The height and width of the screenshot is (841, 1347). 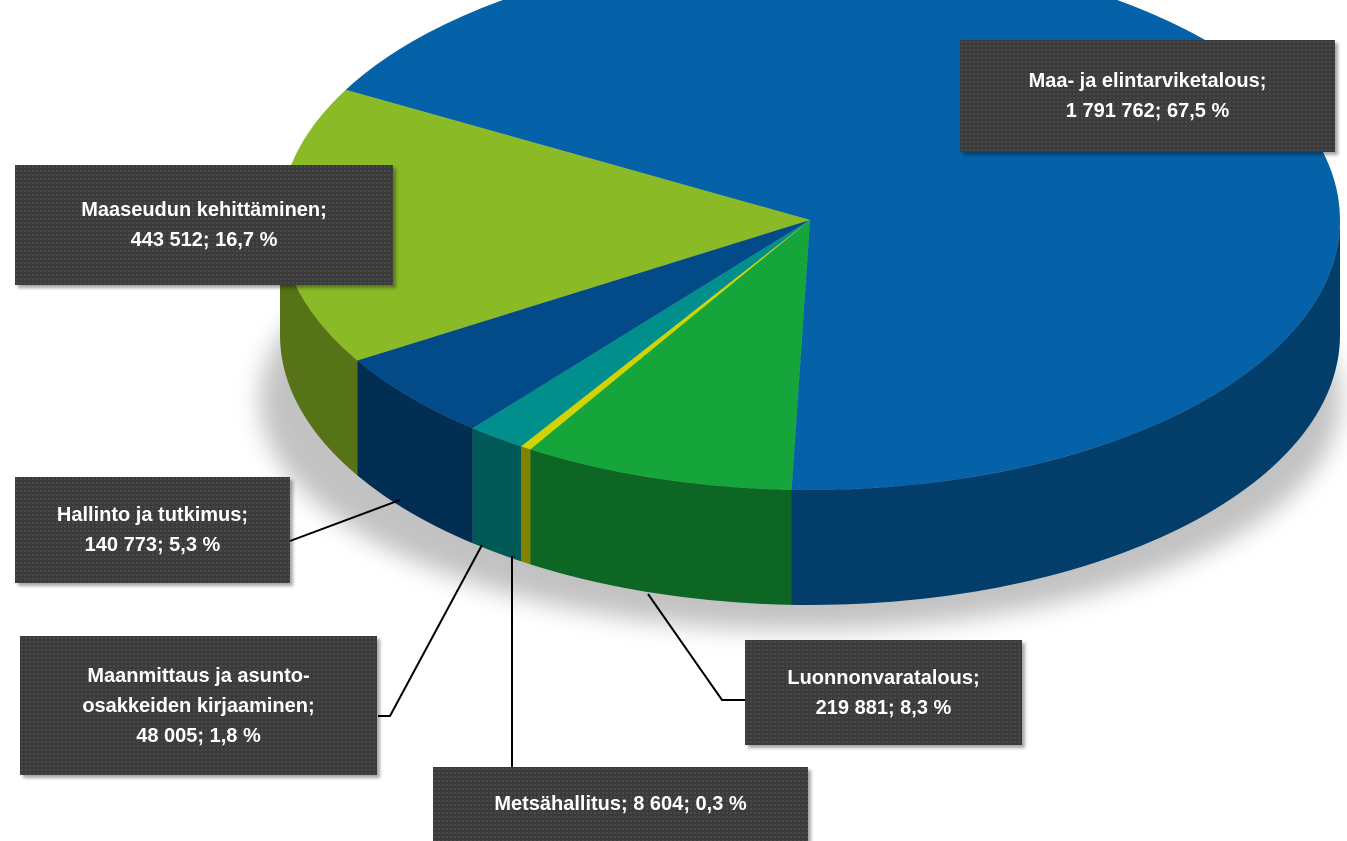 I want to click on leaders, so click(x=517, y=633).